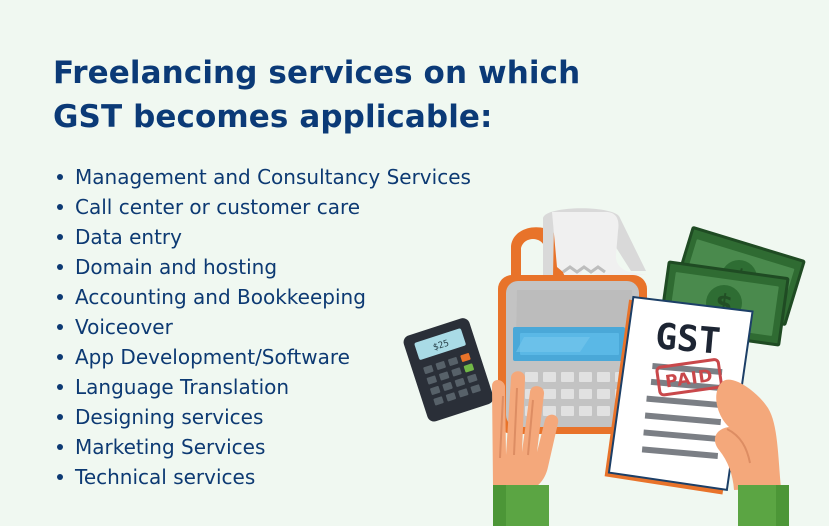 This screenshot has height=526, width=829. Describe the element at coordinates (218, 207) in the screenshot. I see `service-label: Call center or customer care` at that location.